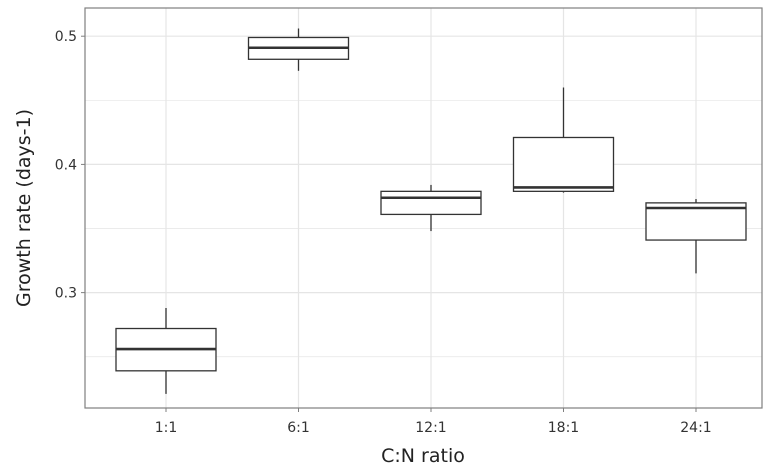  What do you see at coordinates (66, 37) in the screenshot?
I see `y-tick-label: 0.5` at bounding box center [66, 37].